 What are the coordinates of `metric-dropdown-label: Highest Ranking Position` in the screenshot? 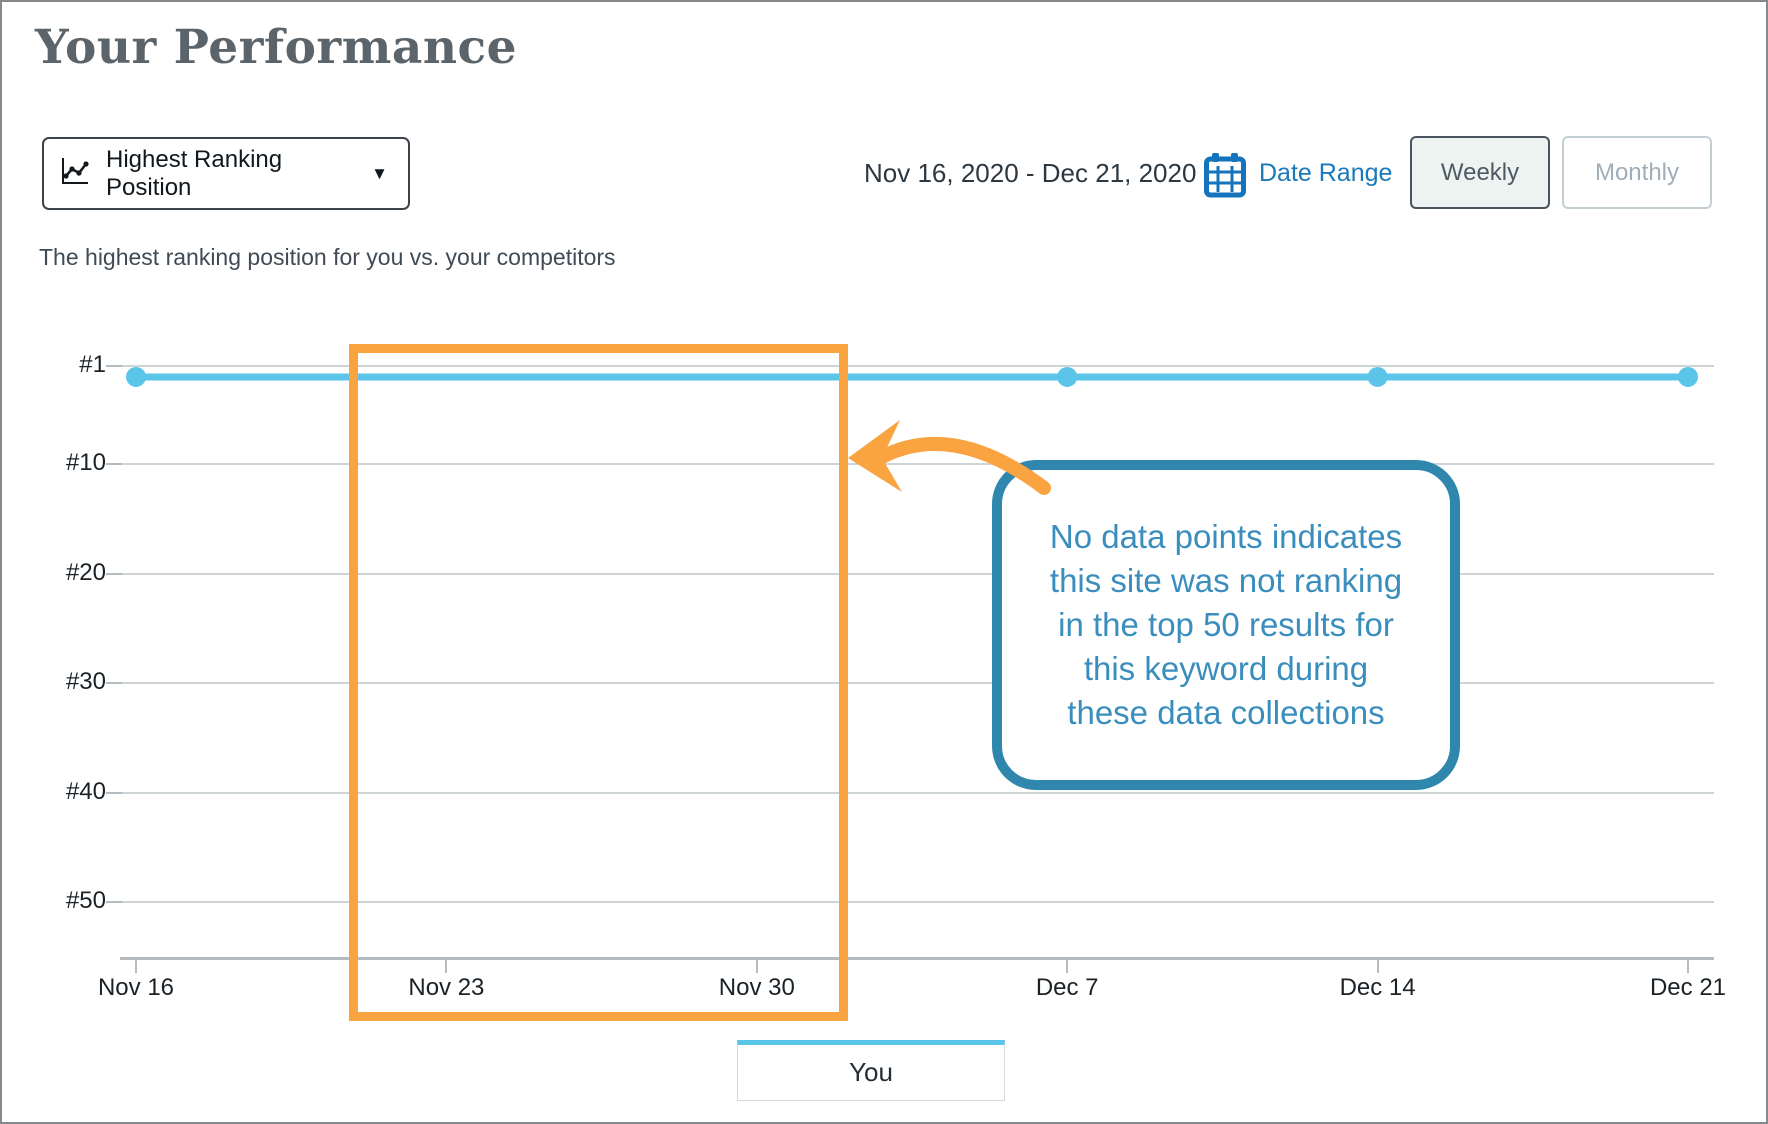 It's located at (194, 173).